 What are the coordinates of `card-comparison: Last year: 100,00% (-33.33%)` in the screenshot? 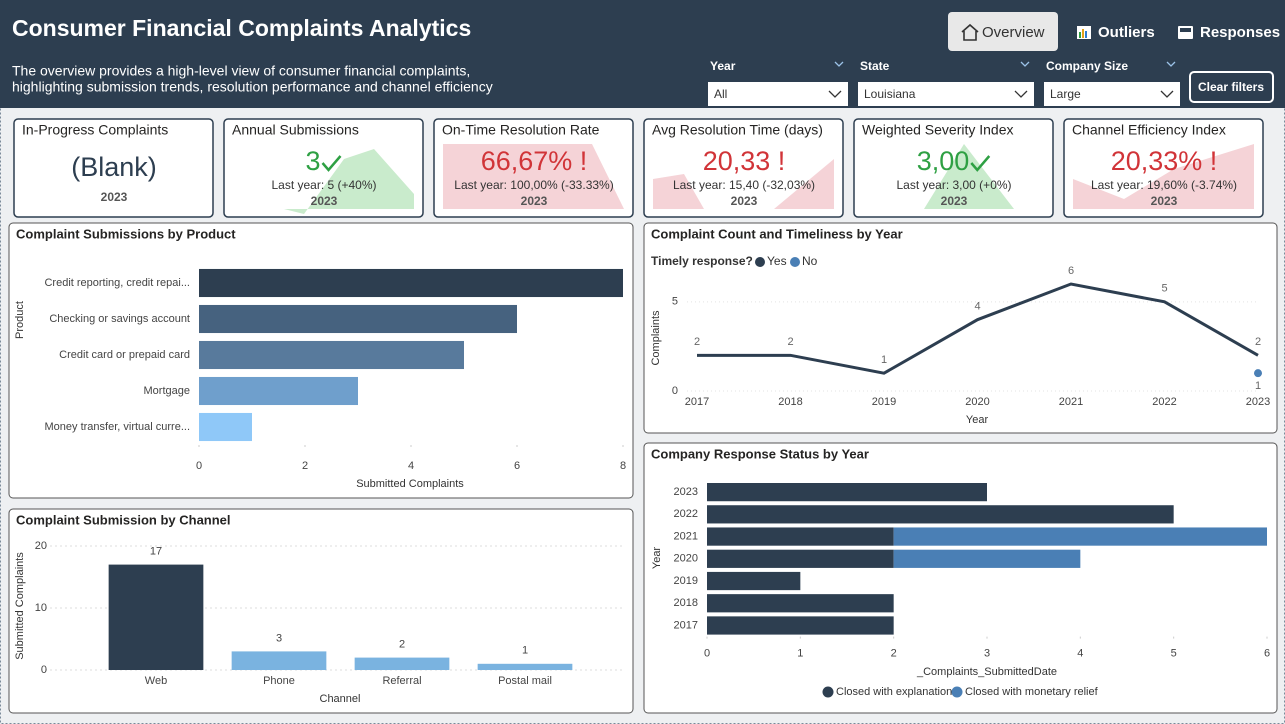 It's located at (533, 185).